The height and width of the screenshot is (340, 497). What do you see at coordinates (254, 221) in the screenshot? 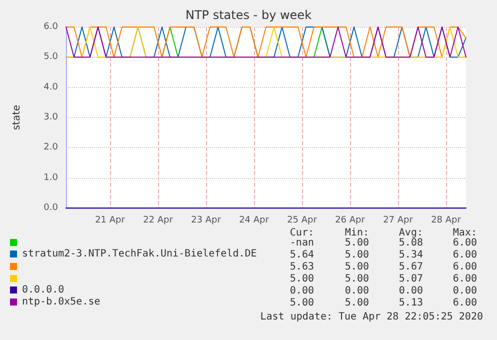
I see `x-tick-label: 24 Apr` at bounding box center [254, 221].